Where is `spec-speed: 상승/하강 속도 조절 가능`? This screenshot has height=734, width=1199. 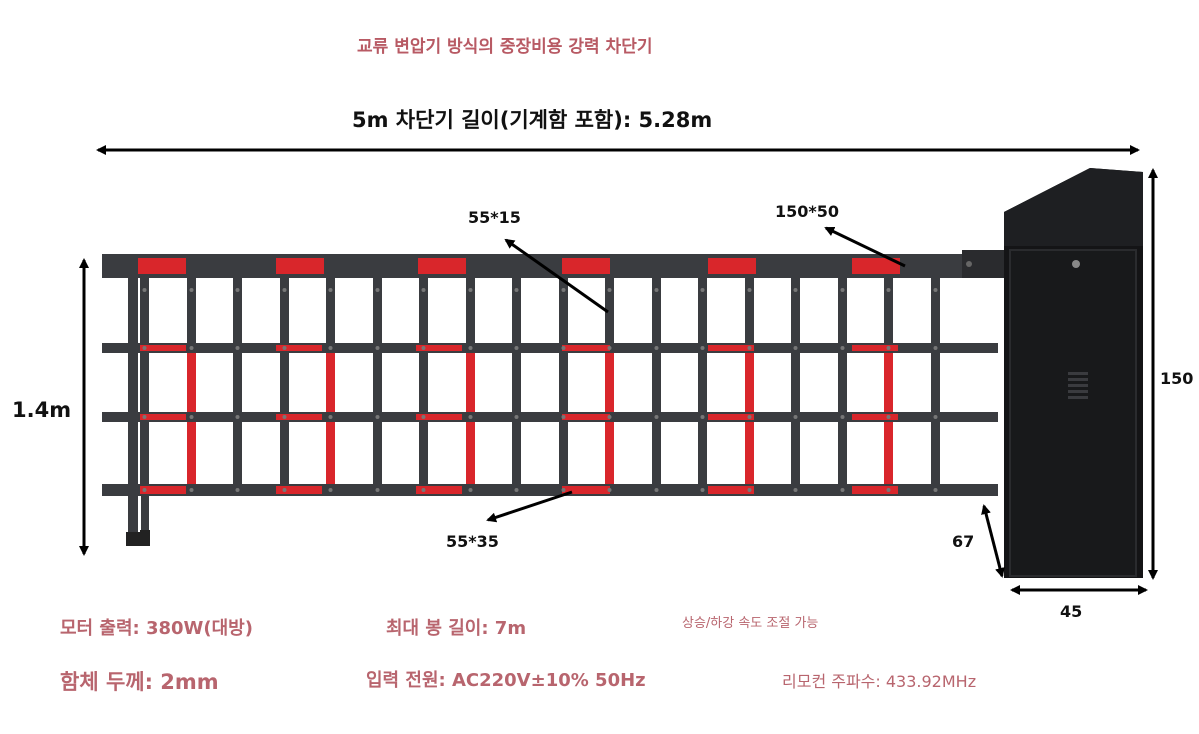 spec-speed: 상승/하강 속도 조절 가능 is located at coordinates (750, 623).